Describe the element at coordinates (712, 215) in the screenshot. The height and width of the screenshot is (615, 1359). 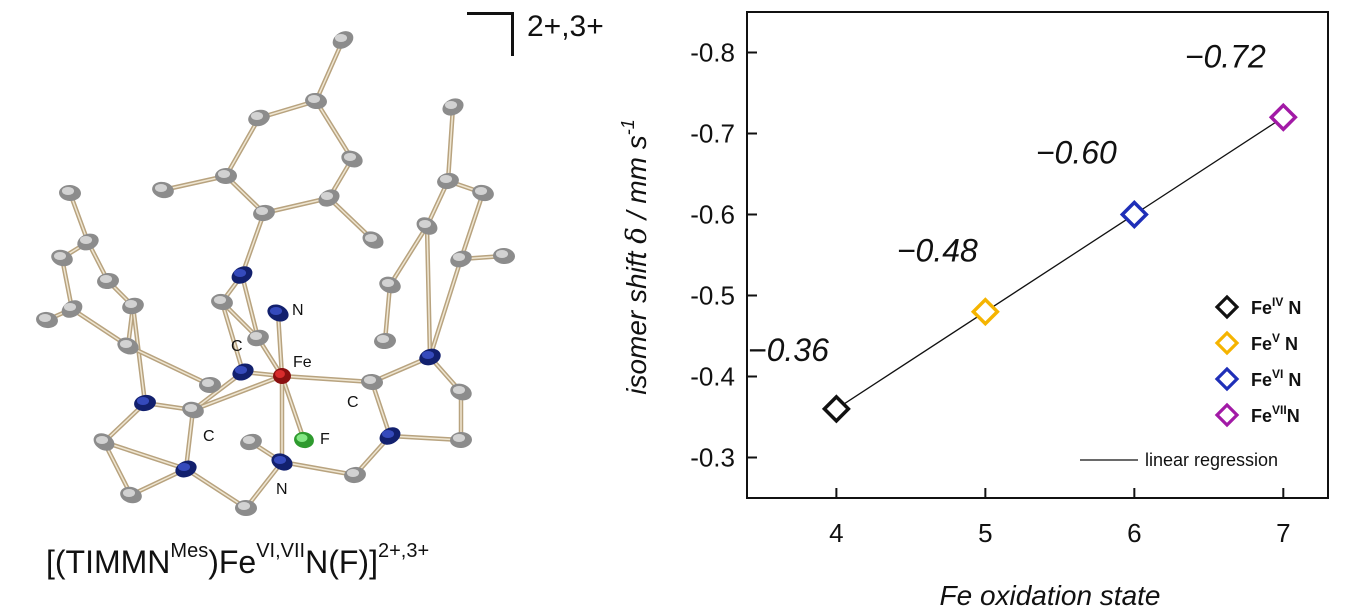
I see `y-tick-label: -0.6` at that location.